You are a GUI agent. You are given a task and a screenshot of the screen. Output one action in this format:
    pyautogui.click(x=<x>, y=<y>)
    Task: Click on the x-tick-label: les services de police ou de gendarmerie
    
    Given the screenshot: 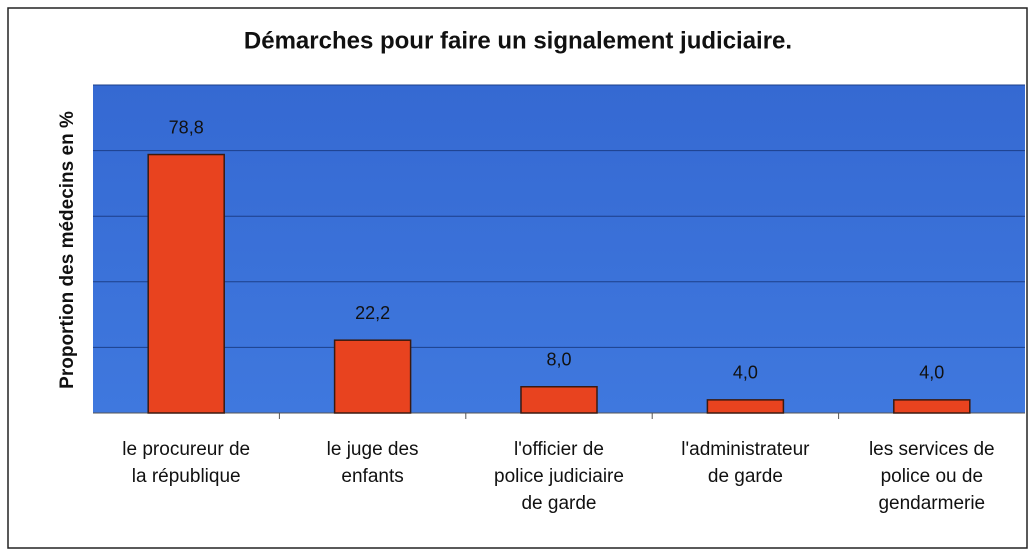 What is the action you would take?
    pyautogui.click(x=932, y=476)
    